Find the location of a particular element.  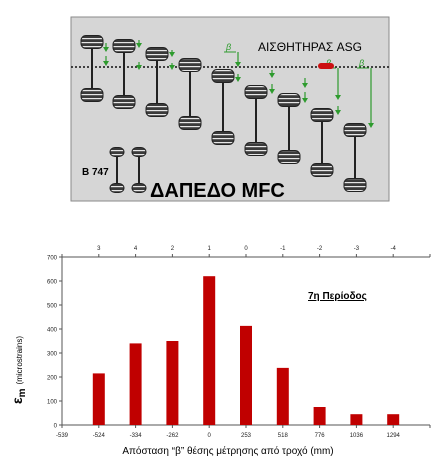

x-tick-label: 776 is located at coordinates (320, 436).